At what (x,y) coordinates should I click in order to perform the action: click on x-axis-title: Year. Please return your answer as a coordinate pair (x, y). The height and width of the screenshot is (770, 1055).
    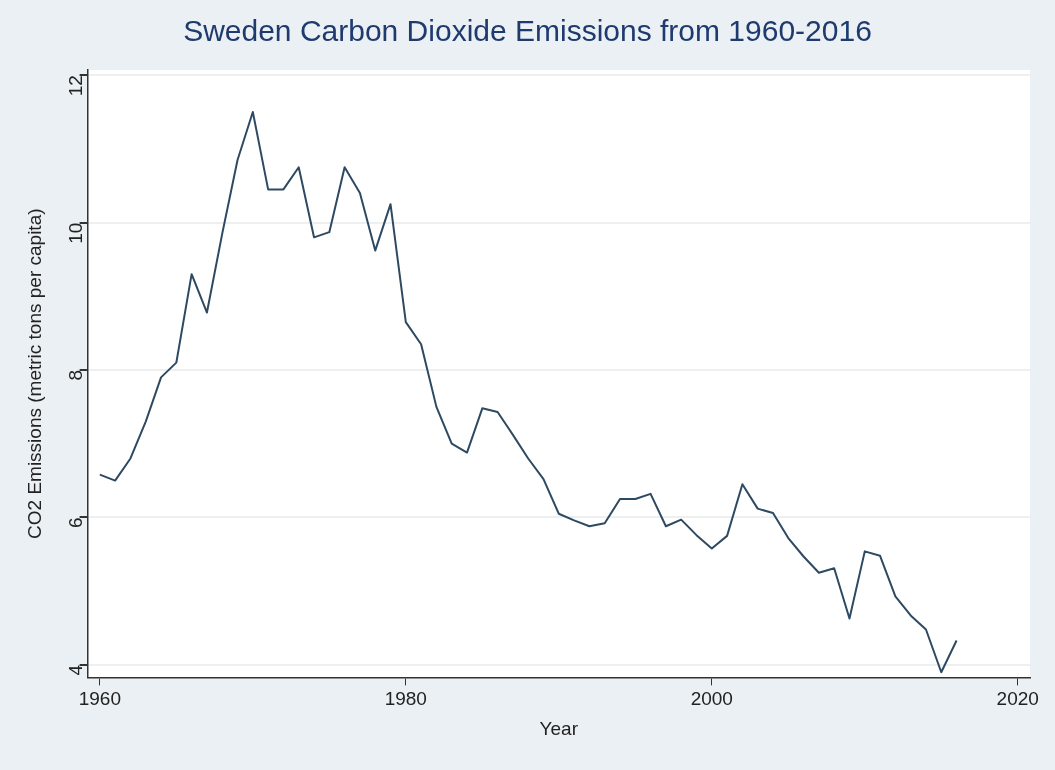
    Looking at the image, I should click on (559, 728).